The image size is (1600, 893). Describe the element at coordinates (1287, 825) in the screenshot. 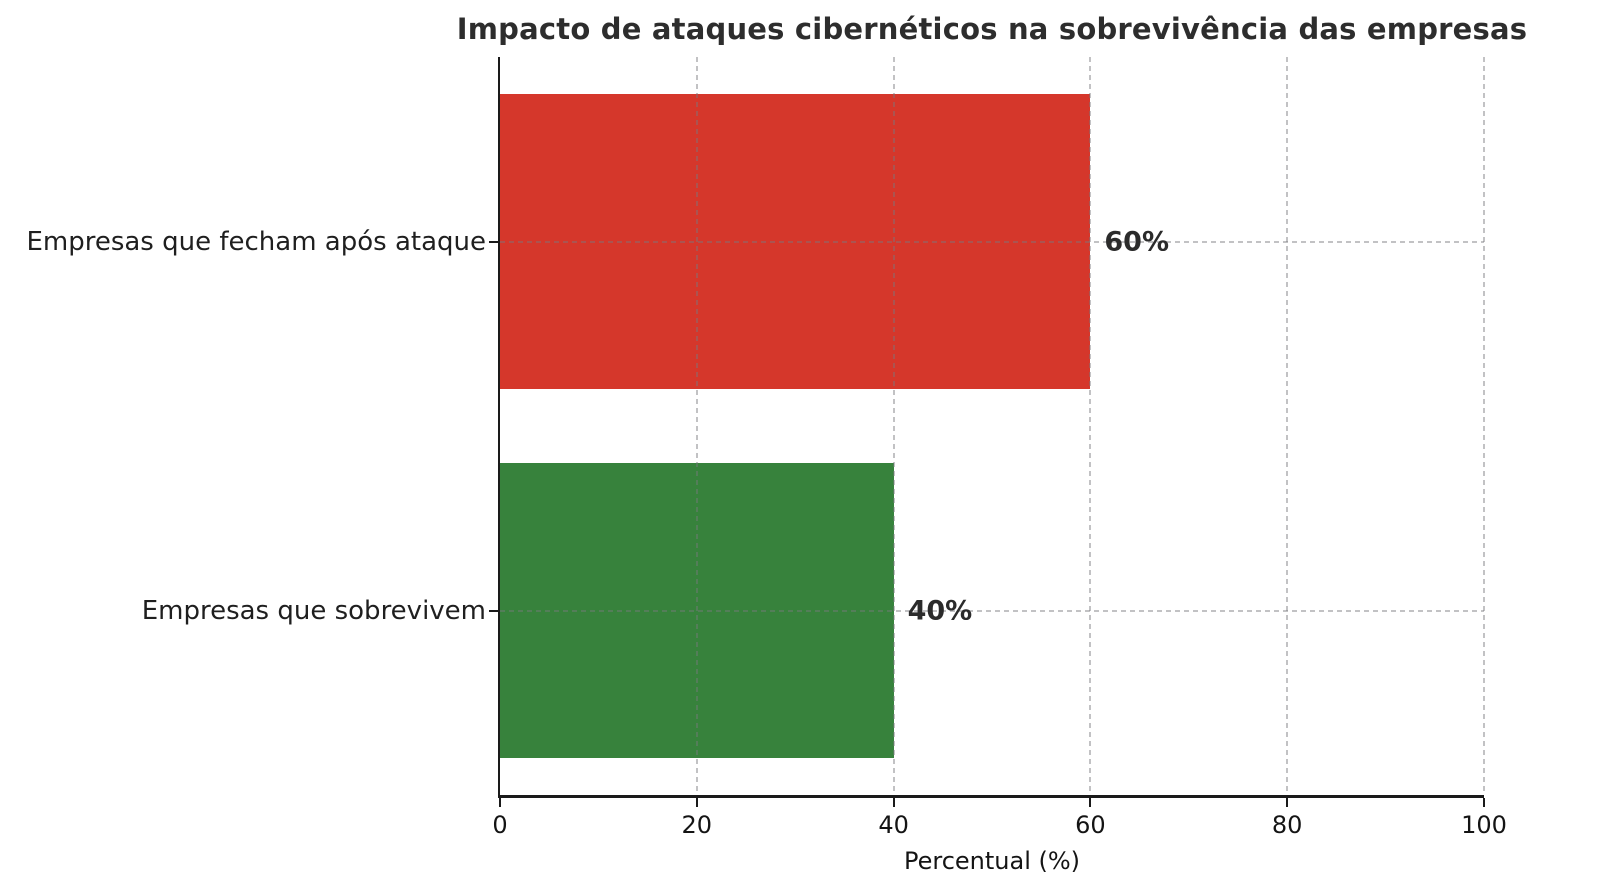

I see `x-tick-label: 80` at that location.